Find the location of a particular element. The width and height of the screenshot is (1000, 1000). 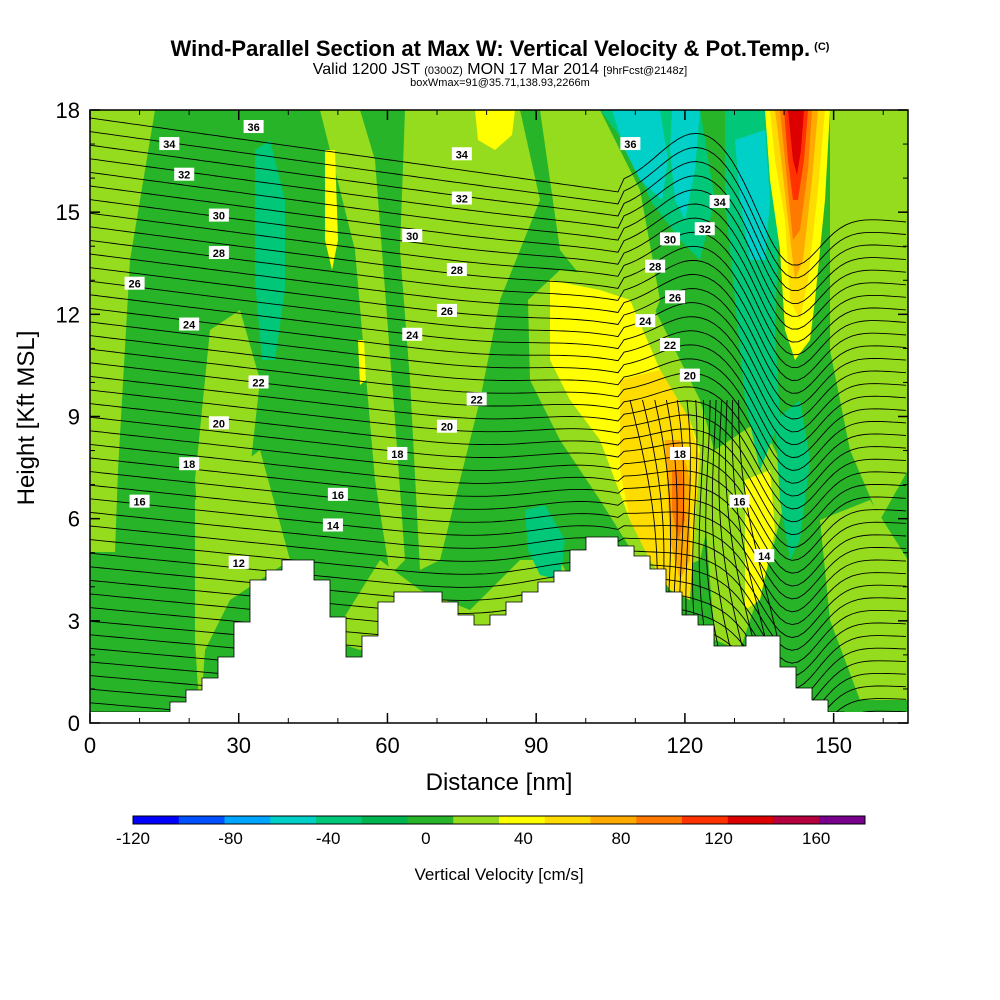

contour-label-text: 14 is located at coordinates (764, 557).